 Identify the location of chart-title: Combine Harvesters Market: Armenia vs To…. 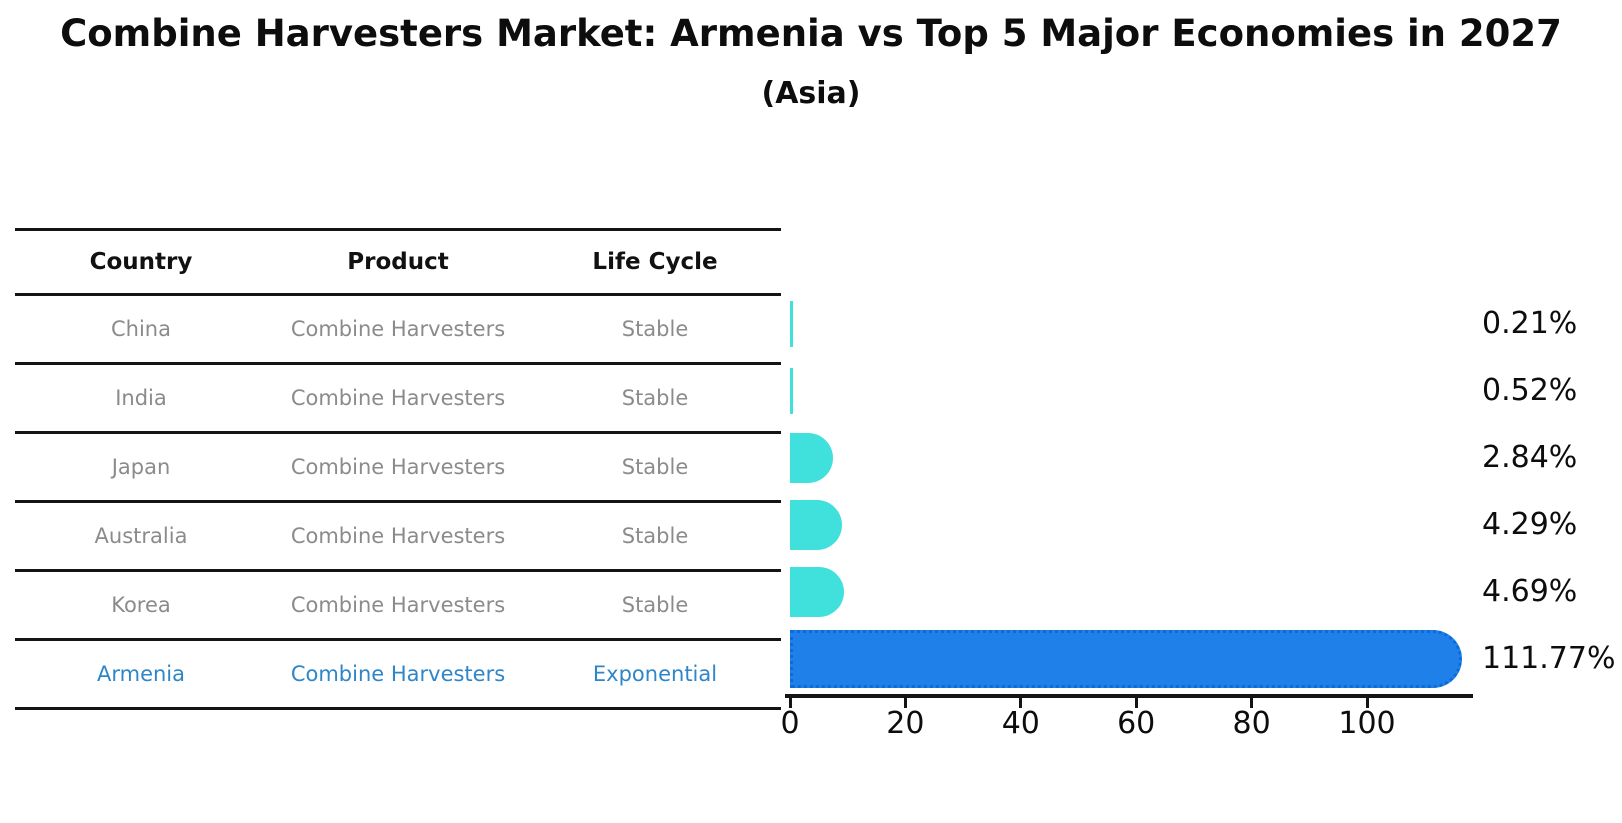
(811, 33).